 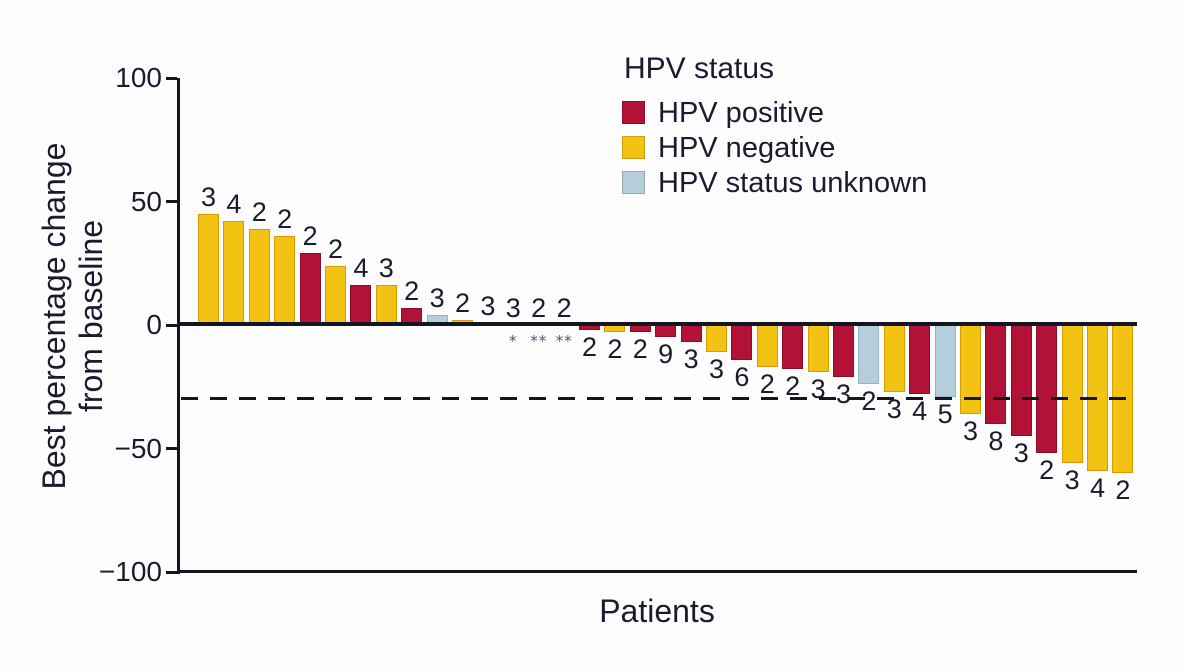 I want to click on y-tick-label: −100, so click(x=130, y=571).